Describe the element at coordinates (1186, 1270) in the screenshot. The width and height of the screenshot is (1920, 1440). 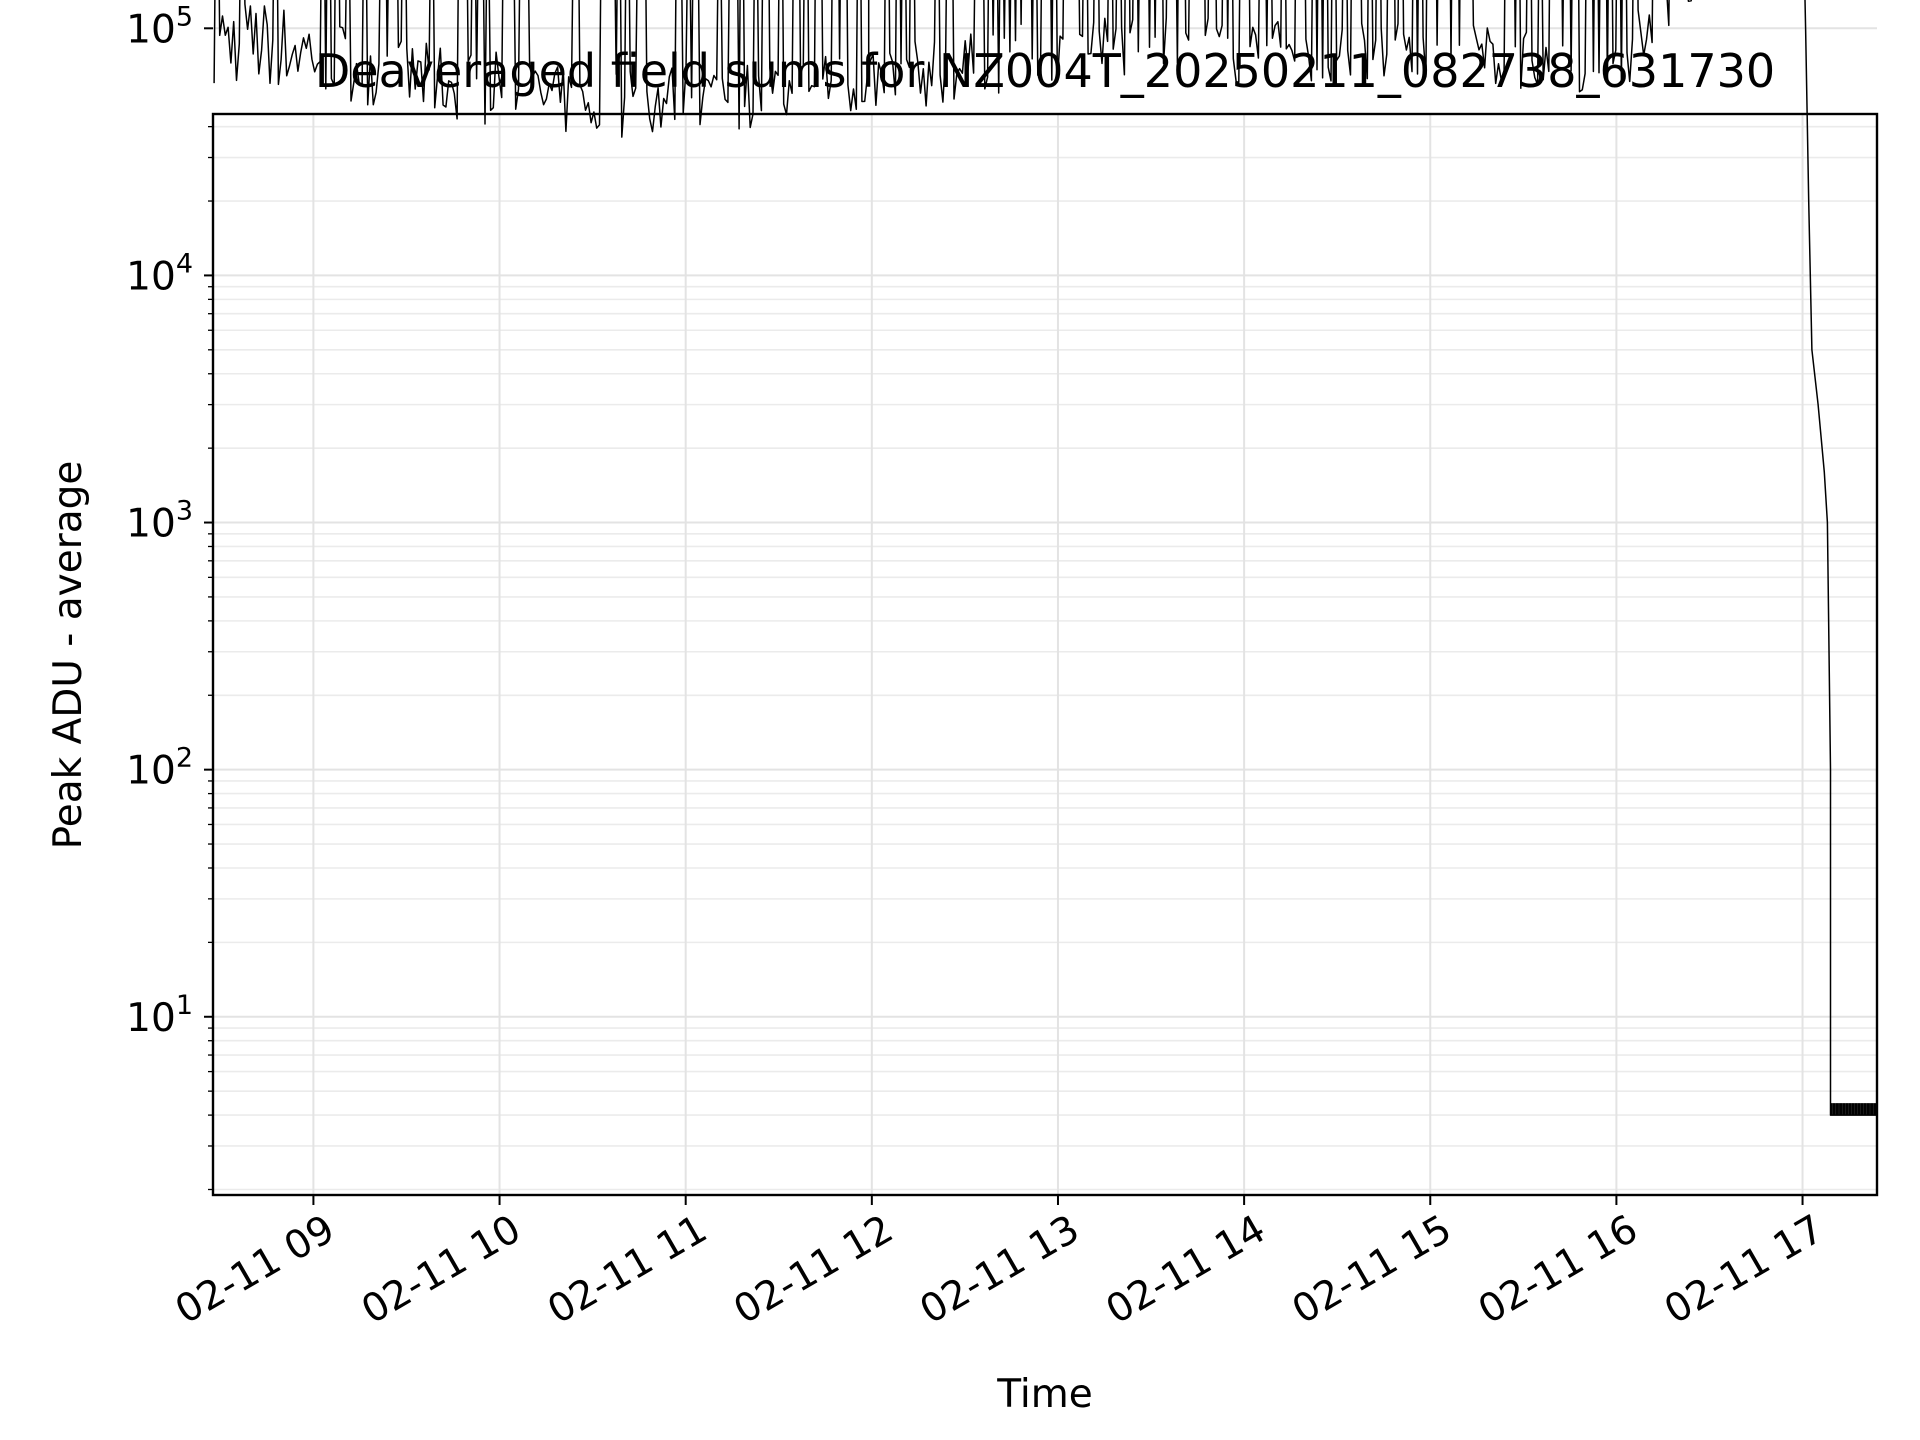
I see `x-tick-label: 02-11 14` at that location.